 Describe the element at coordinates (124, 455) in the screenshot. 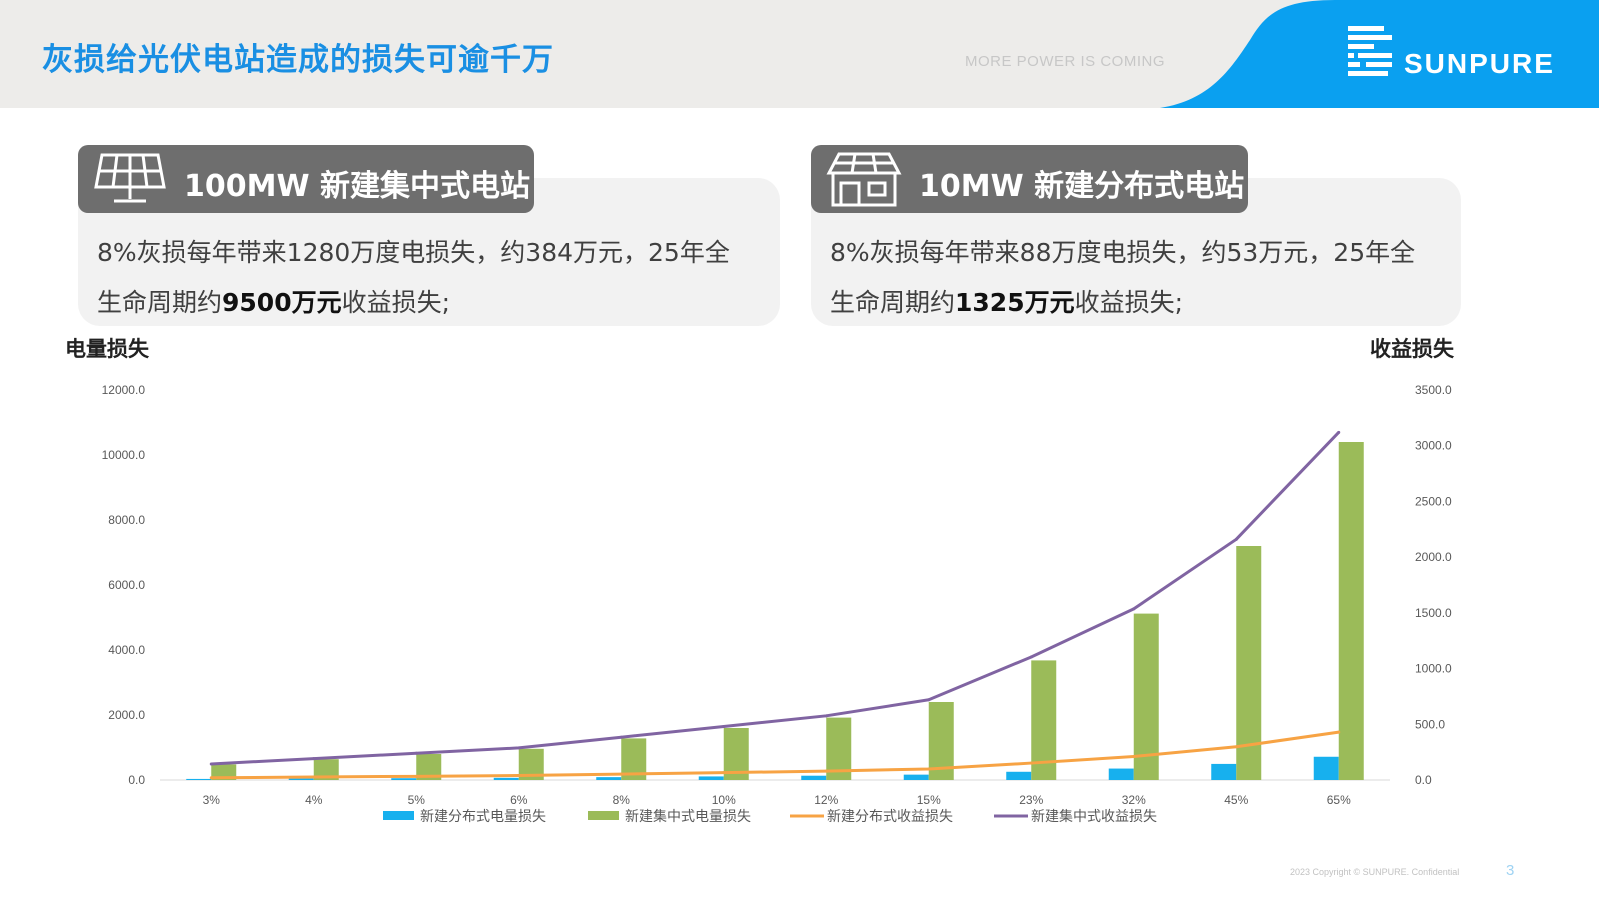

I see `left-axis-tick-label: 10000.0` at that location.